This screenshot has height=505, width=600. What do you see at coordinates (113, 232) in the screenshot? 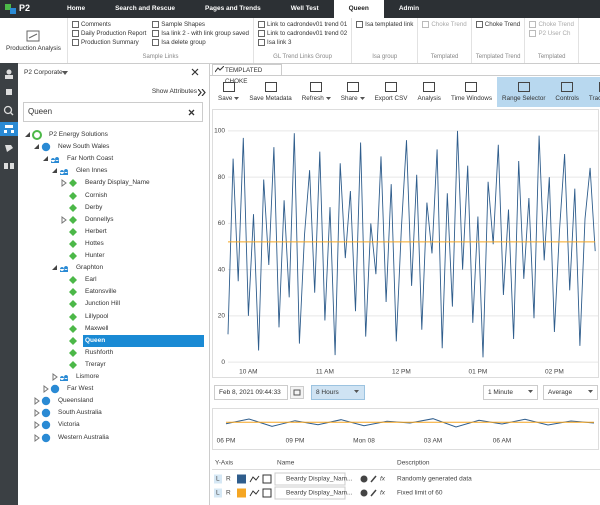
I see `tree-node: Herbert` at bounding box center [113, 232].